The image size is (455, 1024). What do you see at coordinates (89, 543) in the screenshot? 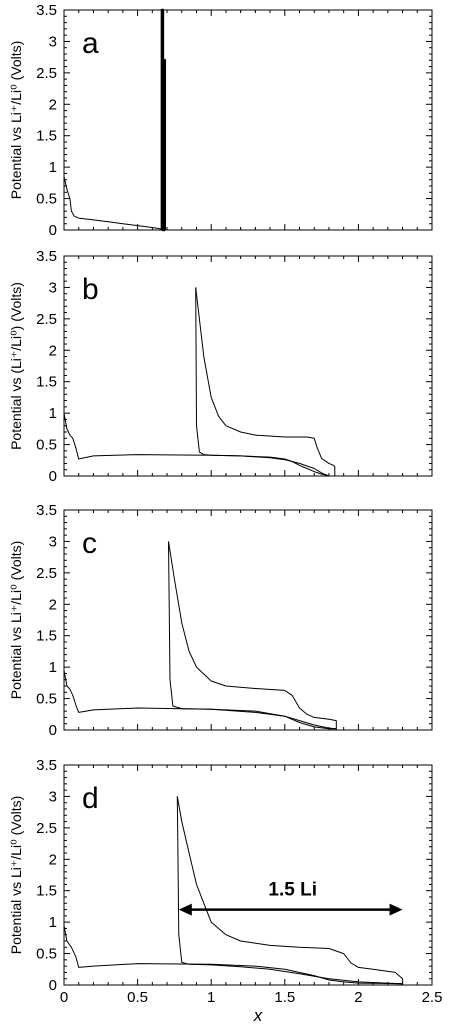
I see `panel-letter: c` at bounding box center [89, 543].